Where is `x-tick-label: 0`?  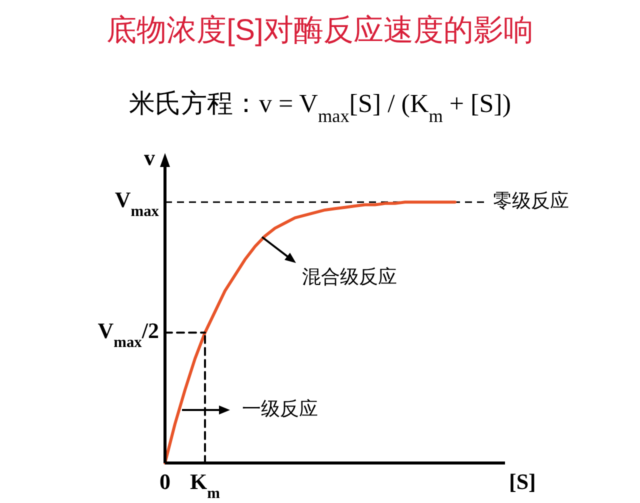 x-tick-label: 0 is located at coordinates (165, 481).